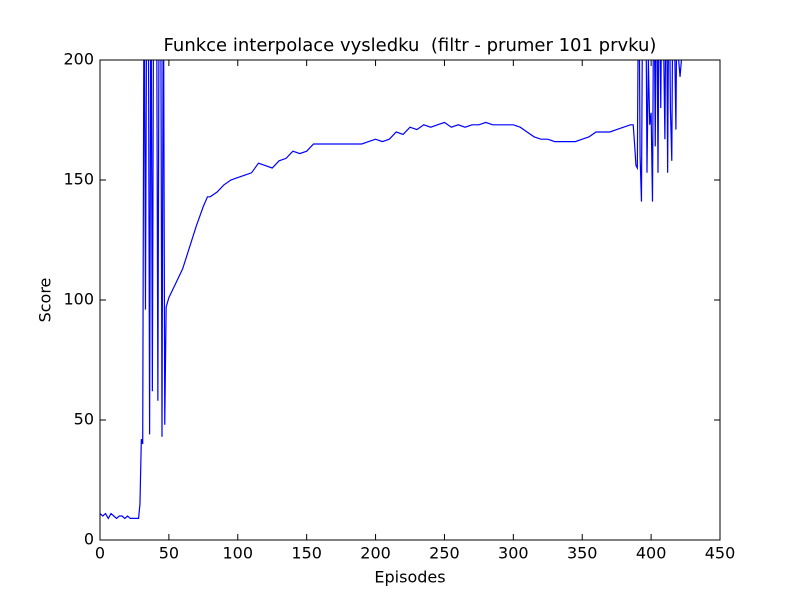  What do you see at coordinates (45, 300) in the screenshot?
I see `y-axis-label: Score` at bounding box center [45, 300].